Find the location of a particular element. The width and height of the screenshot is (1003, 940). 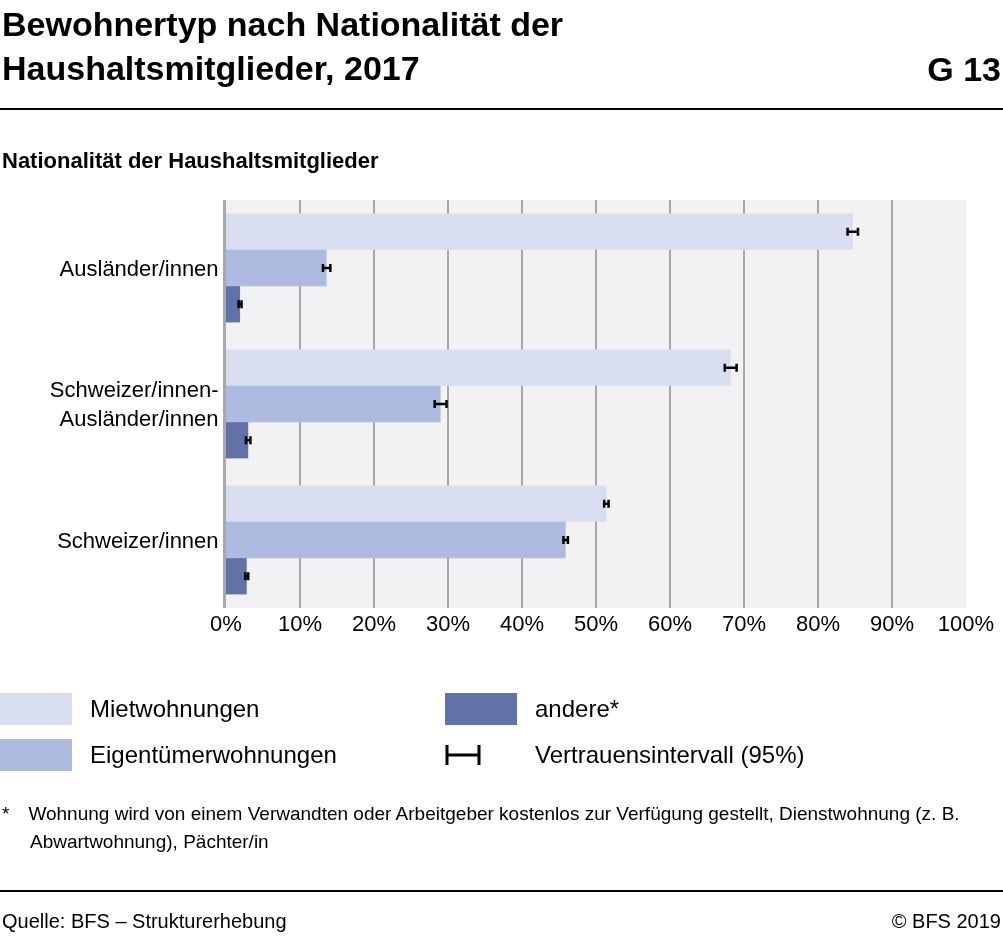

x-tick-label: 70% is located at coordinates (744, 623).